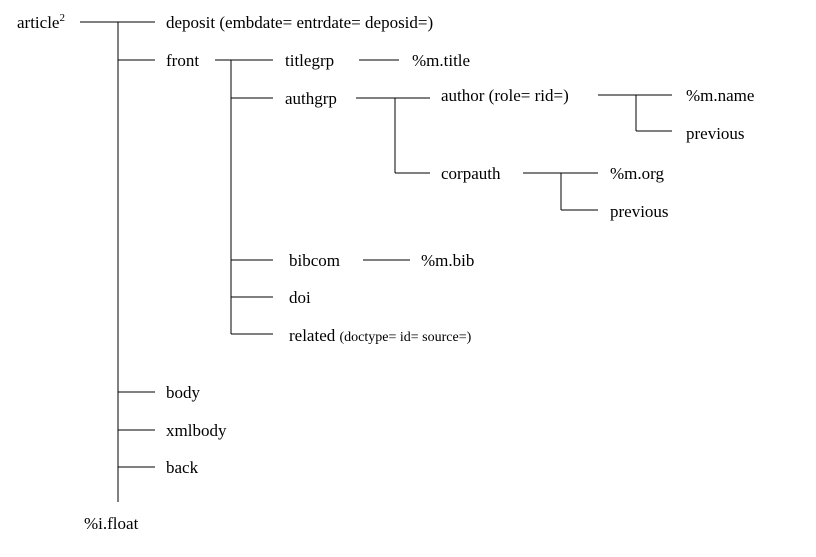 This screenshot has height=557, width=816. Describe the element at coordinates (111, 523) in the screenshot. I see `node-i-float: %i.float` at that location.